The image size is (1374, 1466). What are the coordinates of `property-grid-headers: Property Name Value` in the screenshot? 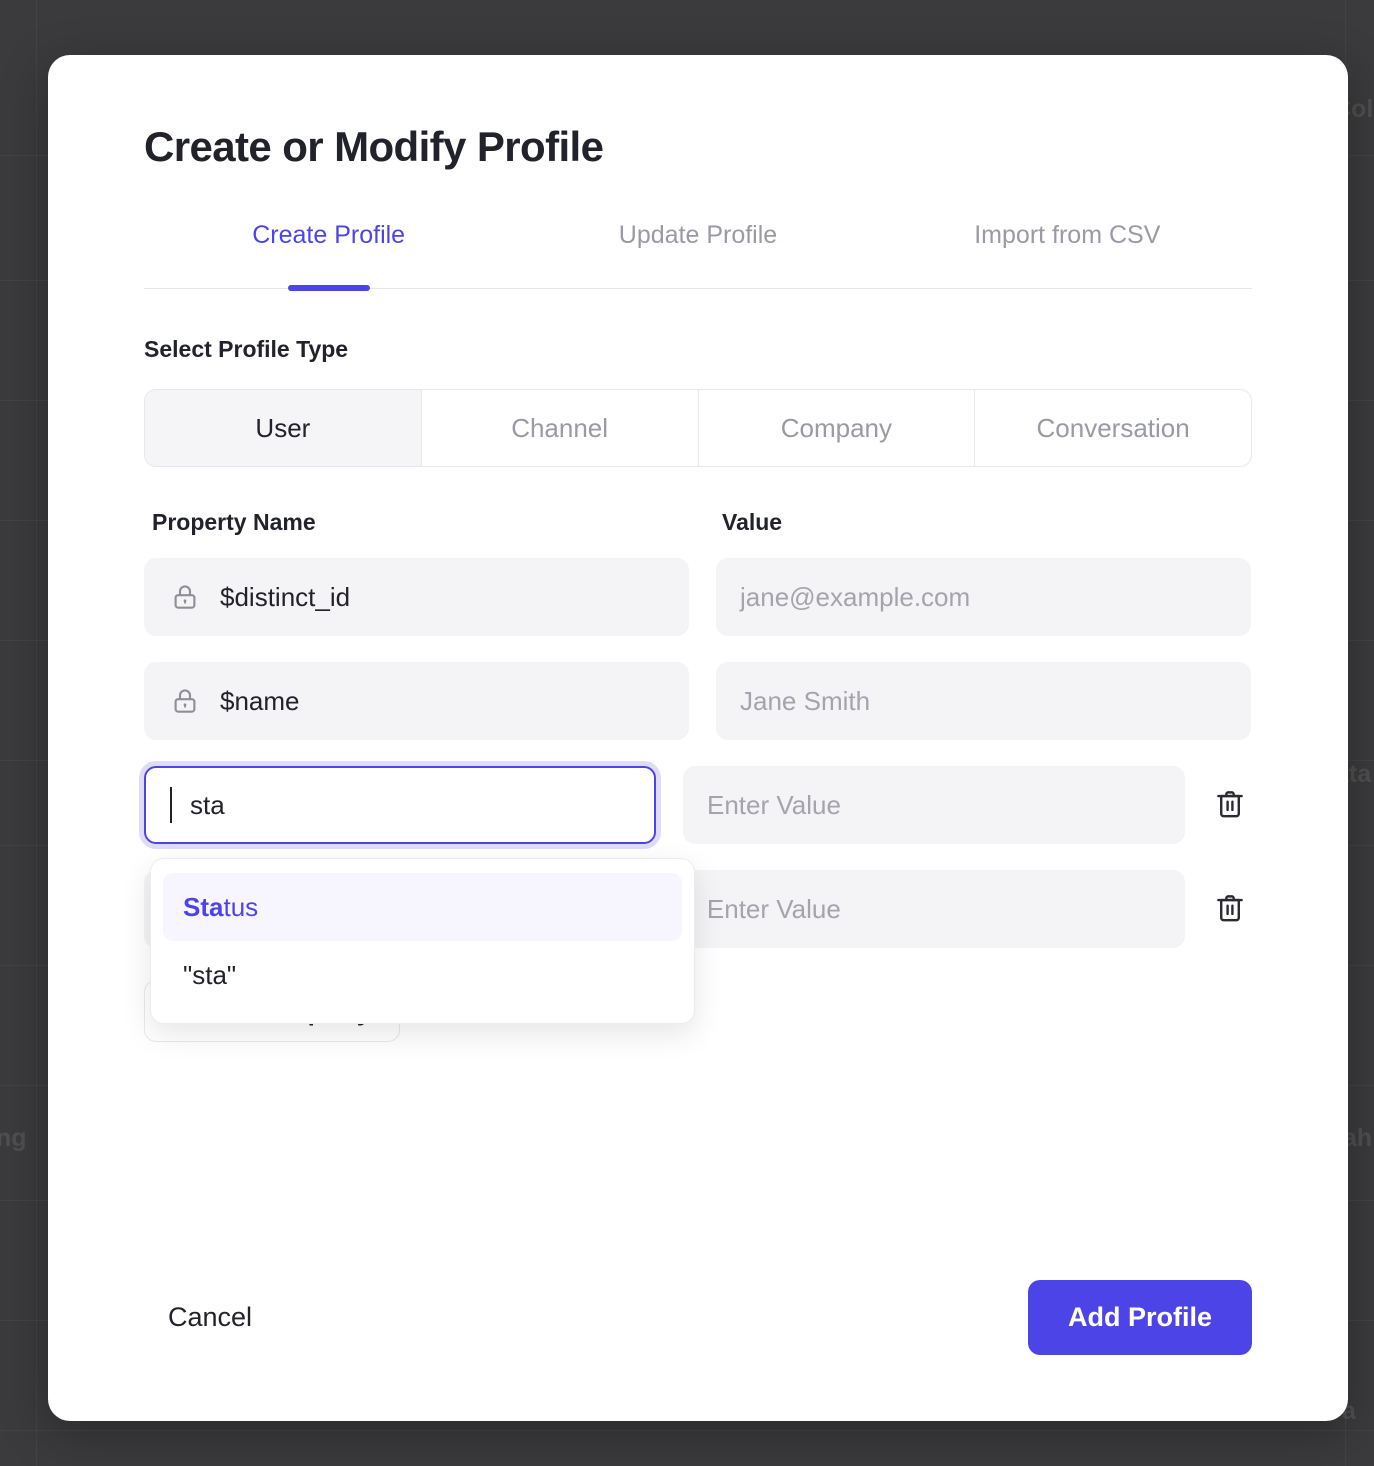 It's located at (698, 522).